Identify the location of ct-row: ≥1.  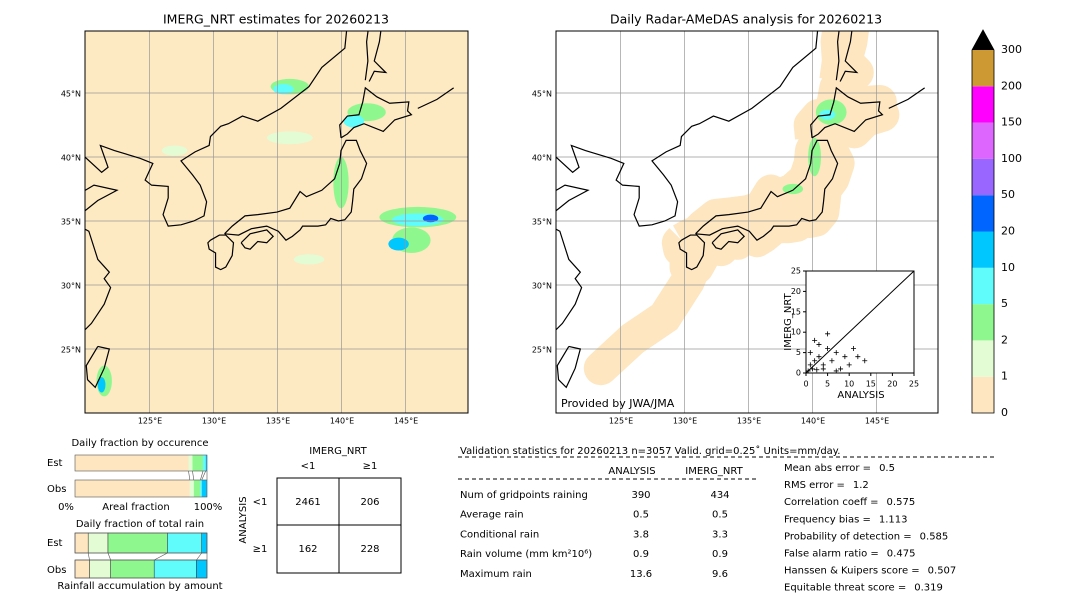
(260, 549).